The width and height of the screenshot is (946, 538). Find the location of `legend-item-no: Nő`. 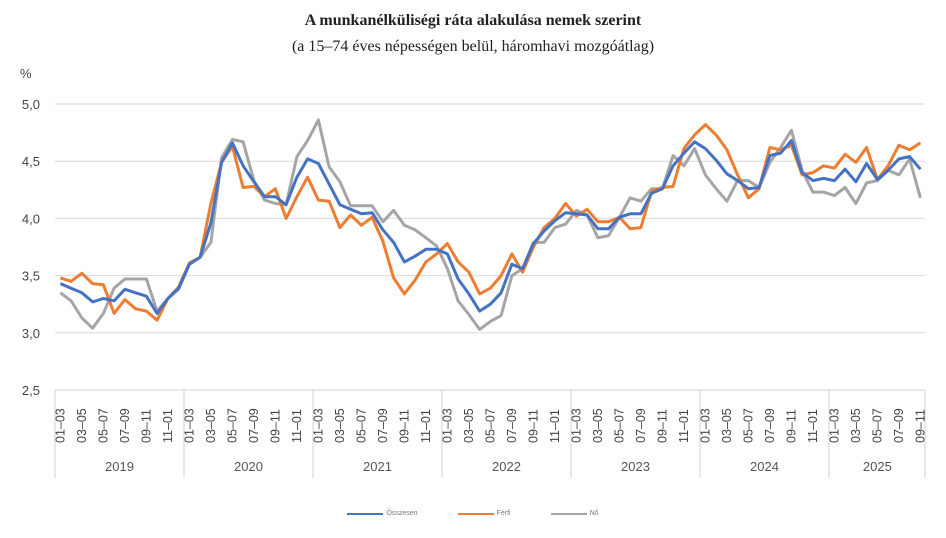

legend-item-no: Nő is located at coordinates (574, 513).